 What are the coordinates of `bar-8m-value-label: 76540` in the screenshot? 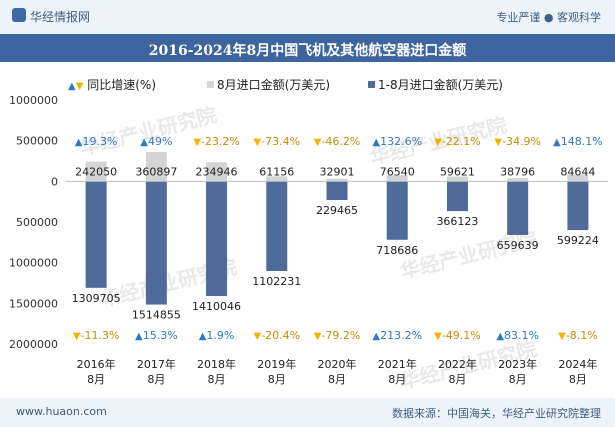 It's located at (397, 171).